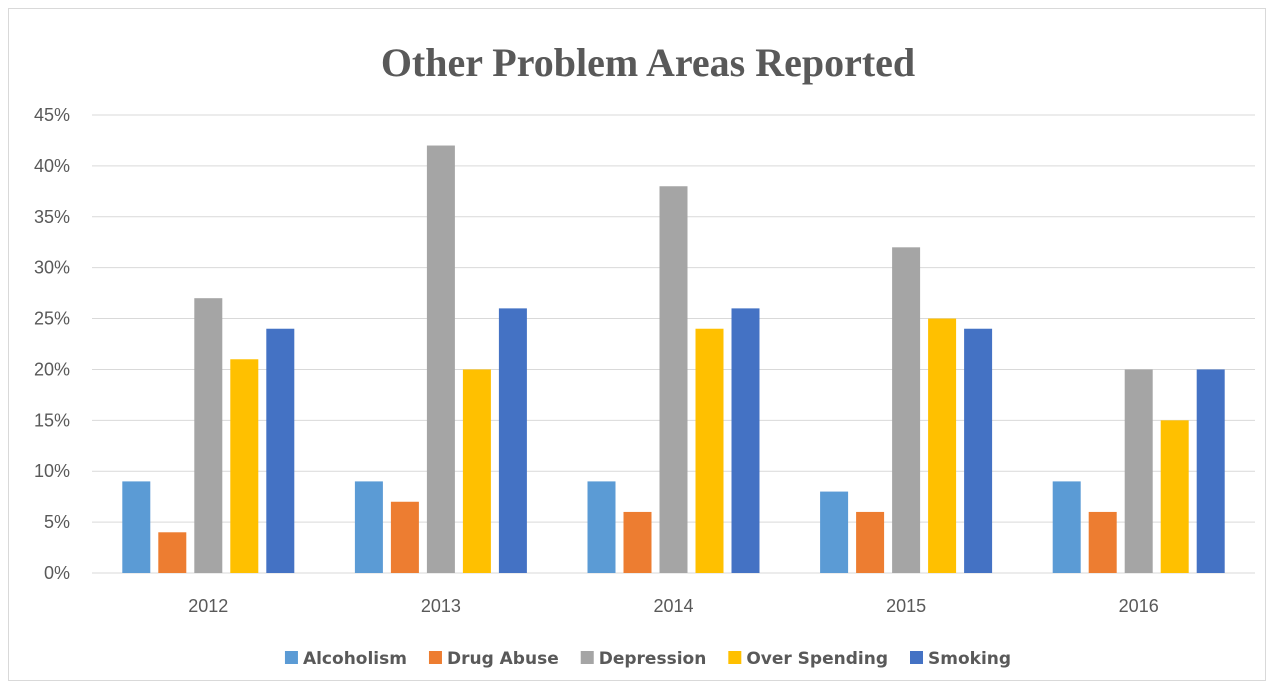  I want to click on bar-alcoholism-2012, so click(136, 527).